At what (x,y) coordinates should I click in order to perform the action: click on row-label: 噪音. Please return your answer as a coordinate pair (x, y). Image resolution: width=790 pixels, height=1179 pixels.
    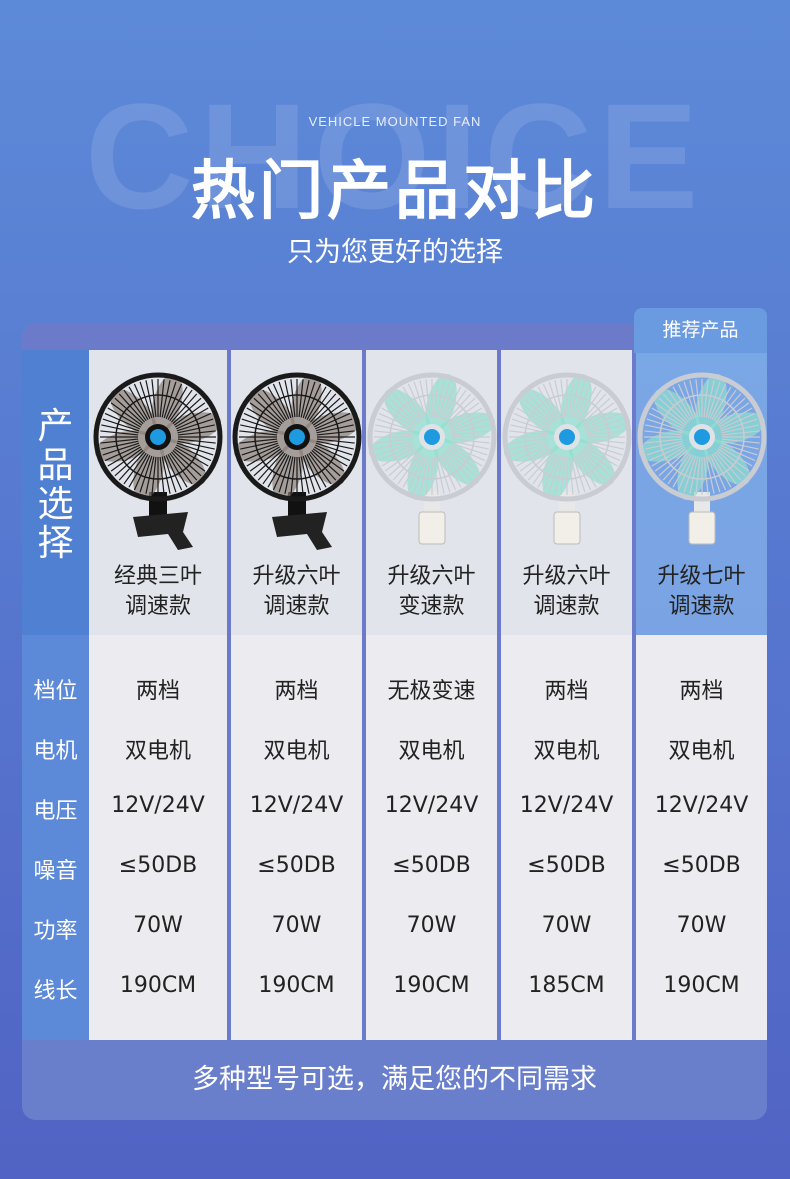
    Looking at the image, I should click on (55, 871).